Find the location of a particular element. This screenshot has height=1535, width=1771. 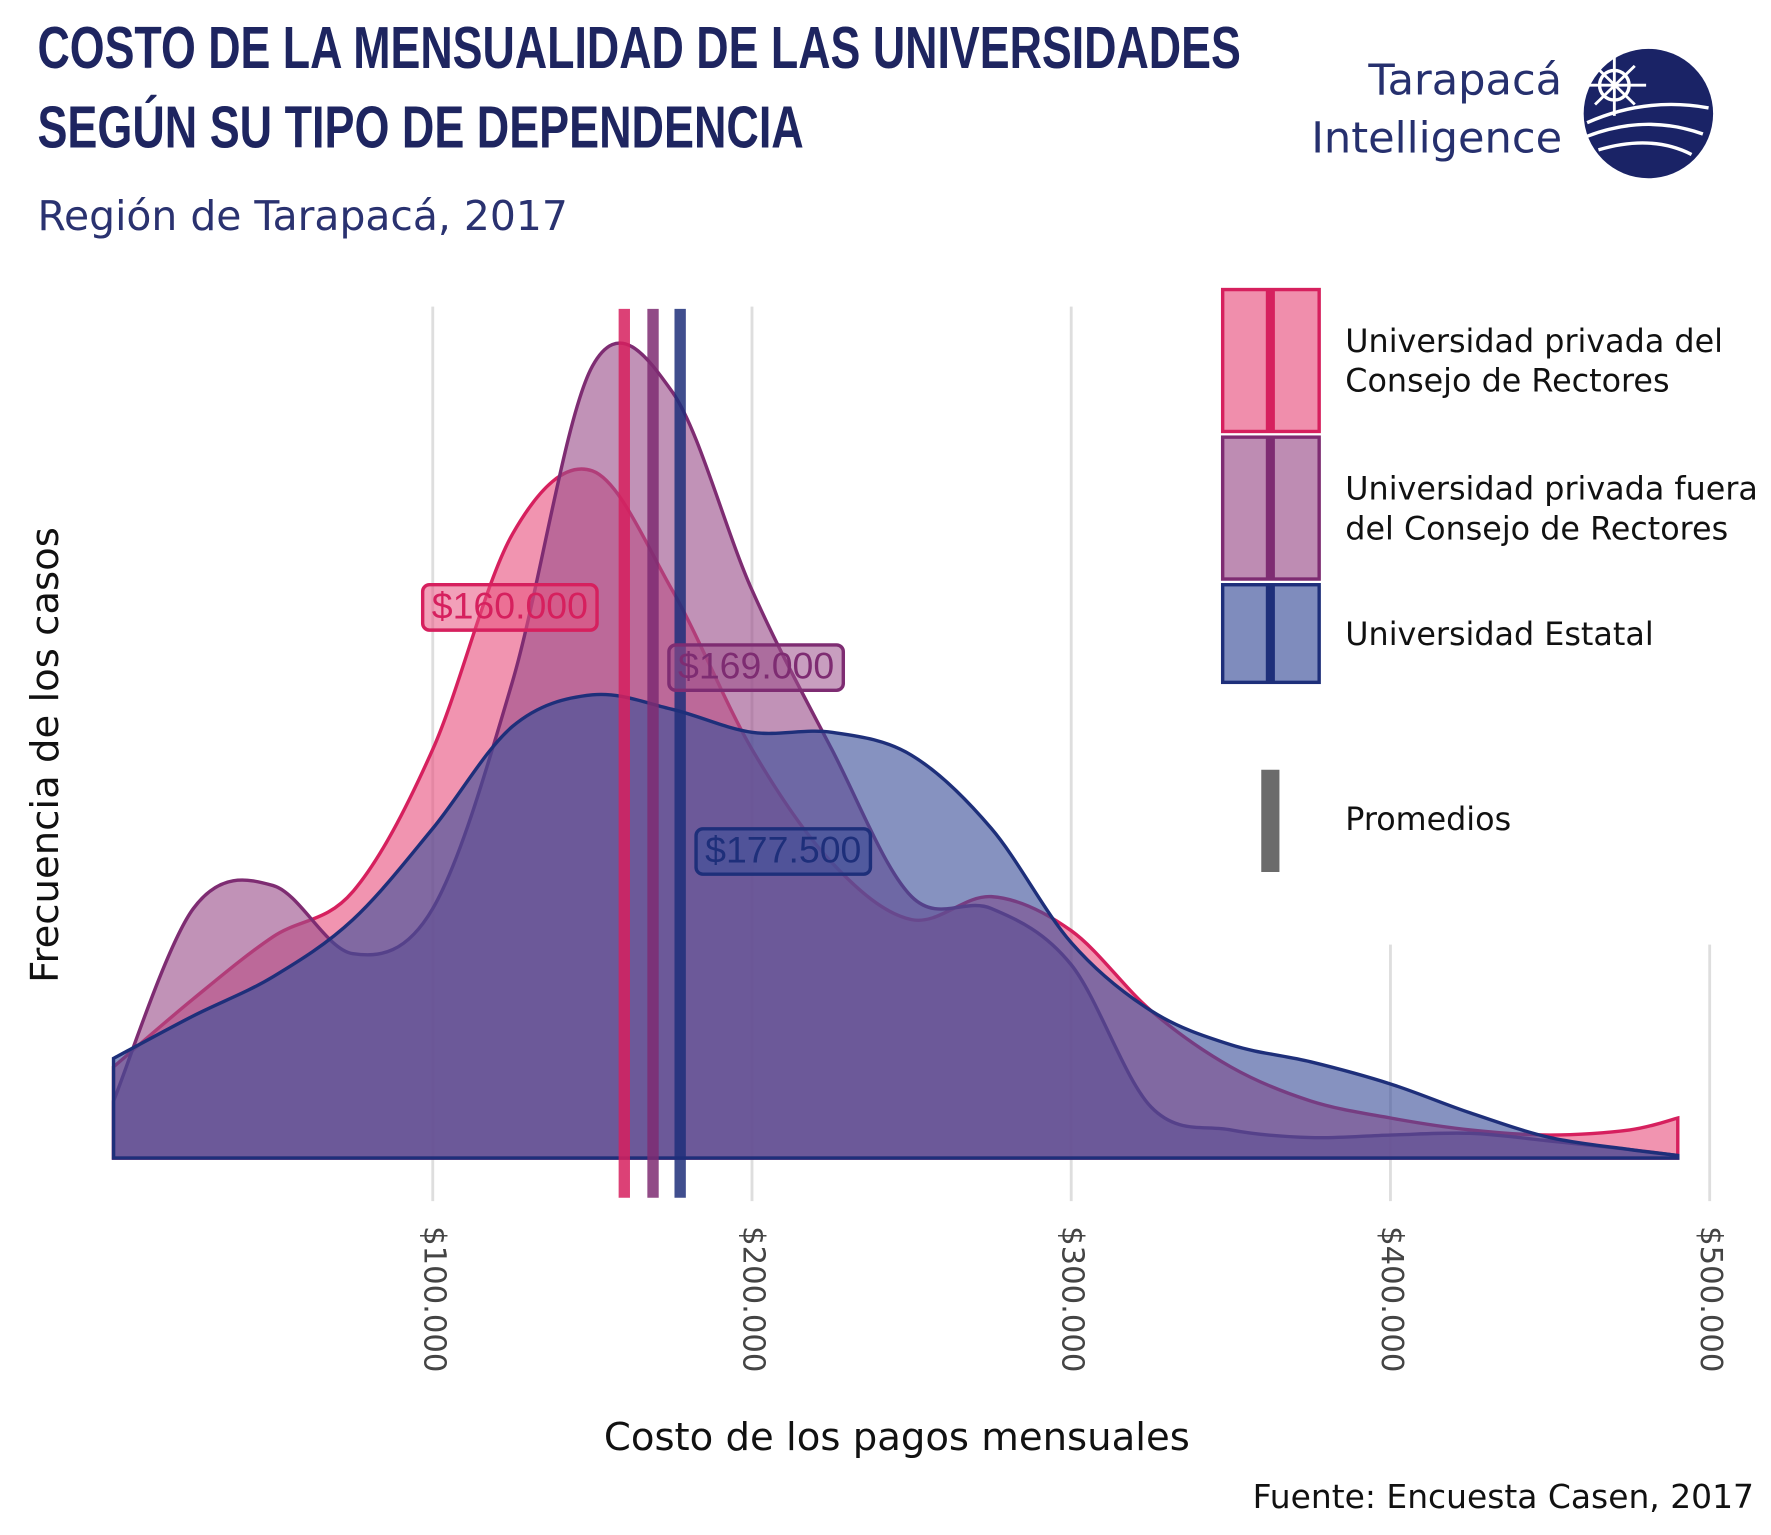

logo-text: Intelligence is located at coordinates (1436, 138).